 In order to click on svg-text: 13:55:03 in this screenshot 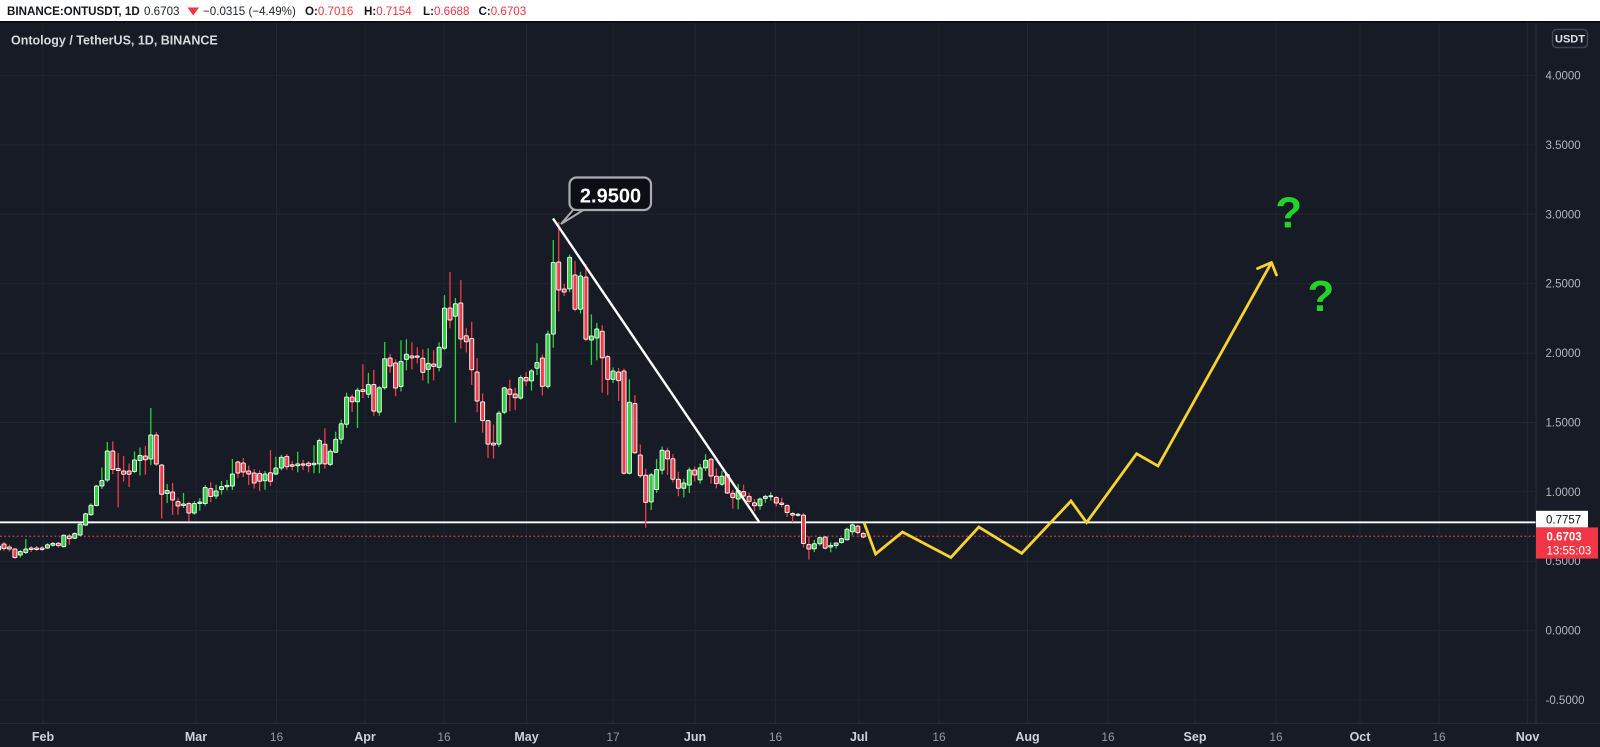, I will do `click(1569, 552)`.